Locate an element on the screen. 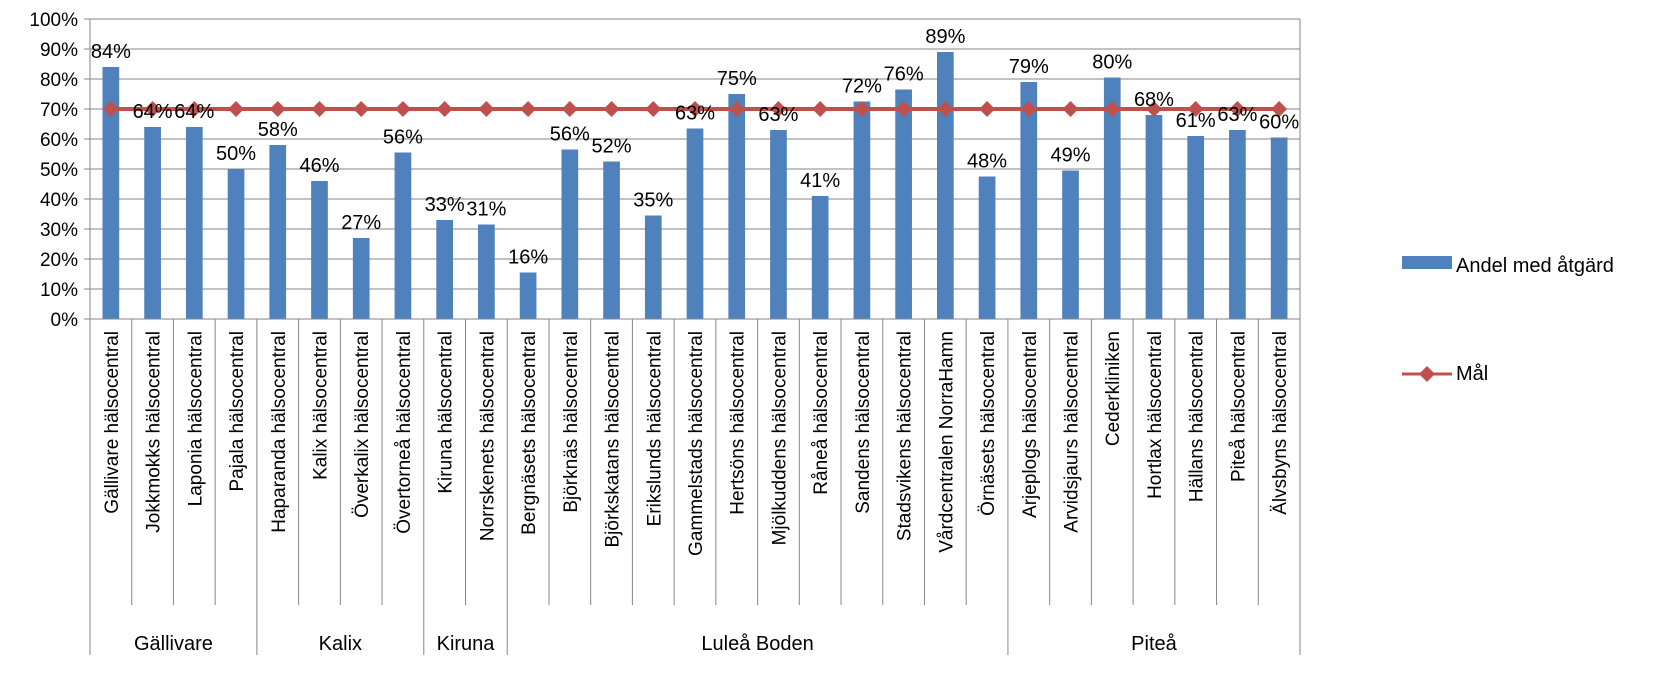  category-label: Mjölkuddens hälsocentral is located at coordinates (779, 438).